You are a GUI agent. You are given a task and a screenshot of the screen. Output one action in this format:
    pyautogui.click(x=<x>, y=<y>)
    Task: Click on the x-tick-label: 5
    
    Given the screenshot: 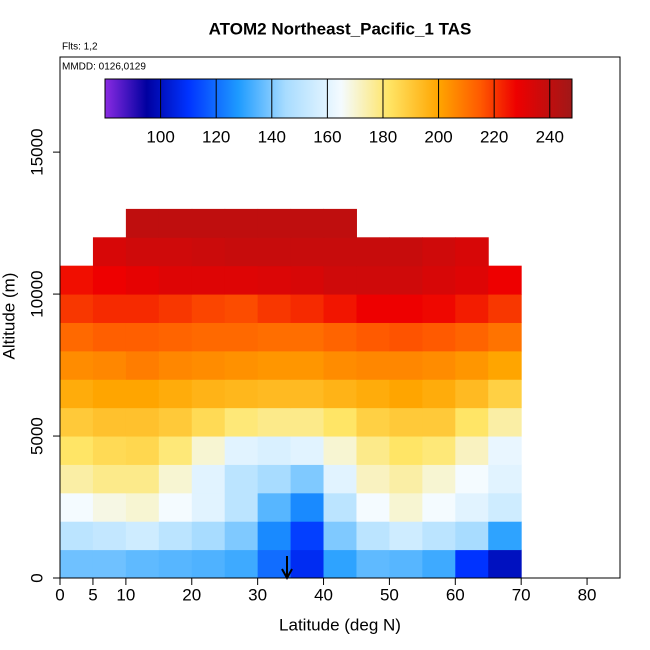 What is the action you would take?
    pyautogui.click(x=92, y=594)
    